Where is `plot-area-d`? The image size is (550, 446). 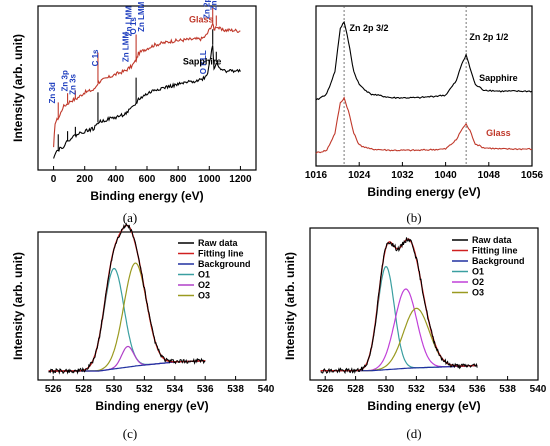 plot-area-d is located at coordinates (399, 306).